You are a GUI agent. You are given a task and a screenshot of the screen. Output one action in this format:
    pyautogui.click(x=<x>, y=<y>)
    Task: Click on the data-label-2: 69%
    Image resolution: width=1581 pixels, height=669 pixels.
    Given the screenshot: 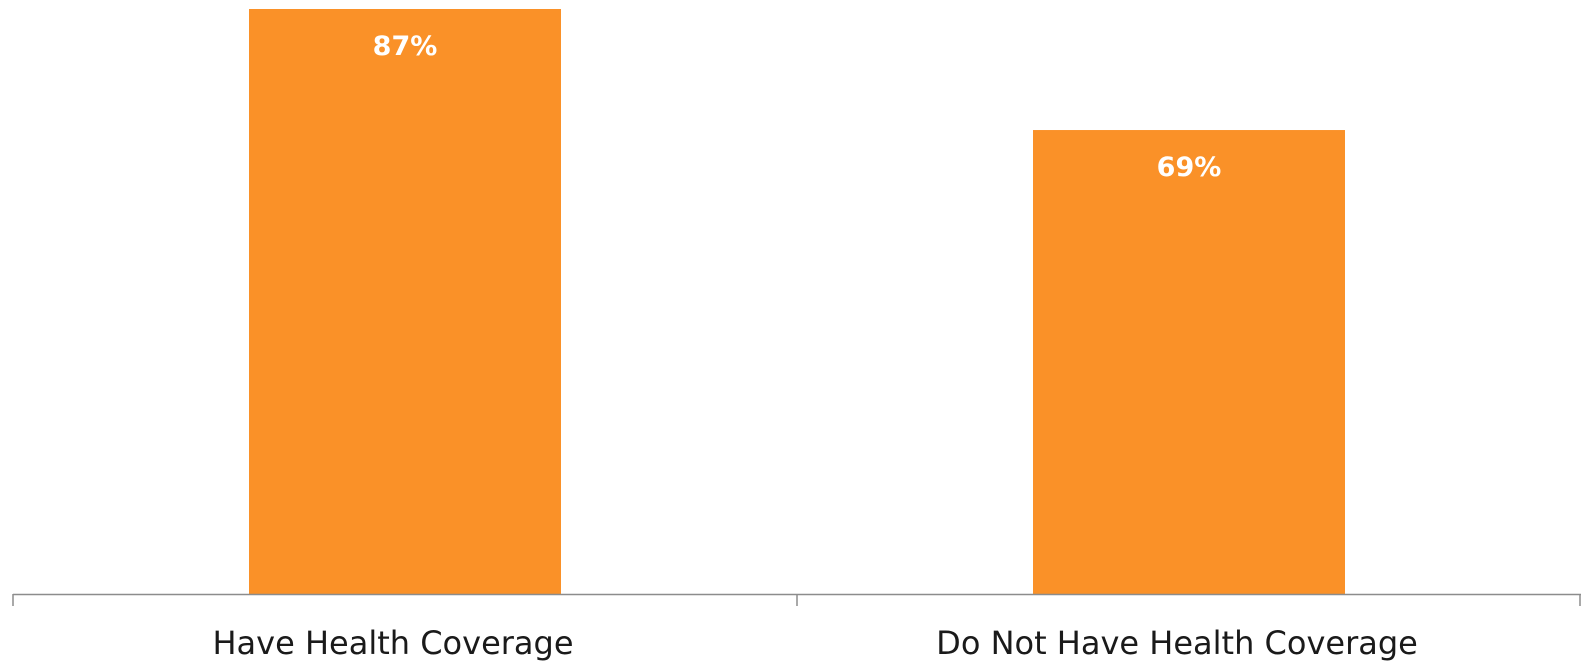 What is the action you would take?
    pyautogui.click(x=1189, y=167)
    